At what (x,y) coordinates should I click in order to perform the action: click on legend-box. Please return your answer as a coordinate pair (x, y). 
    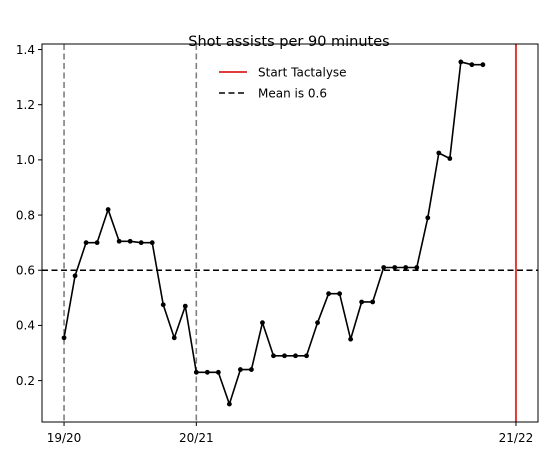
    Looking at the image, I should click on (292, 82).